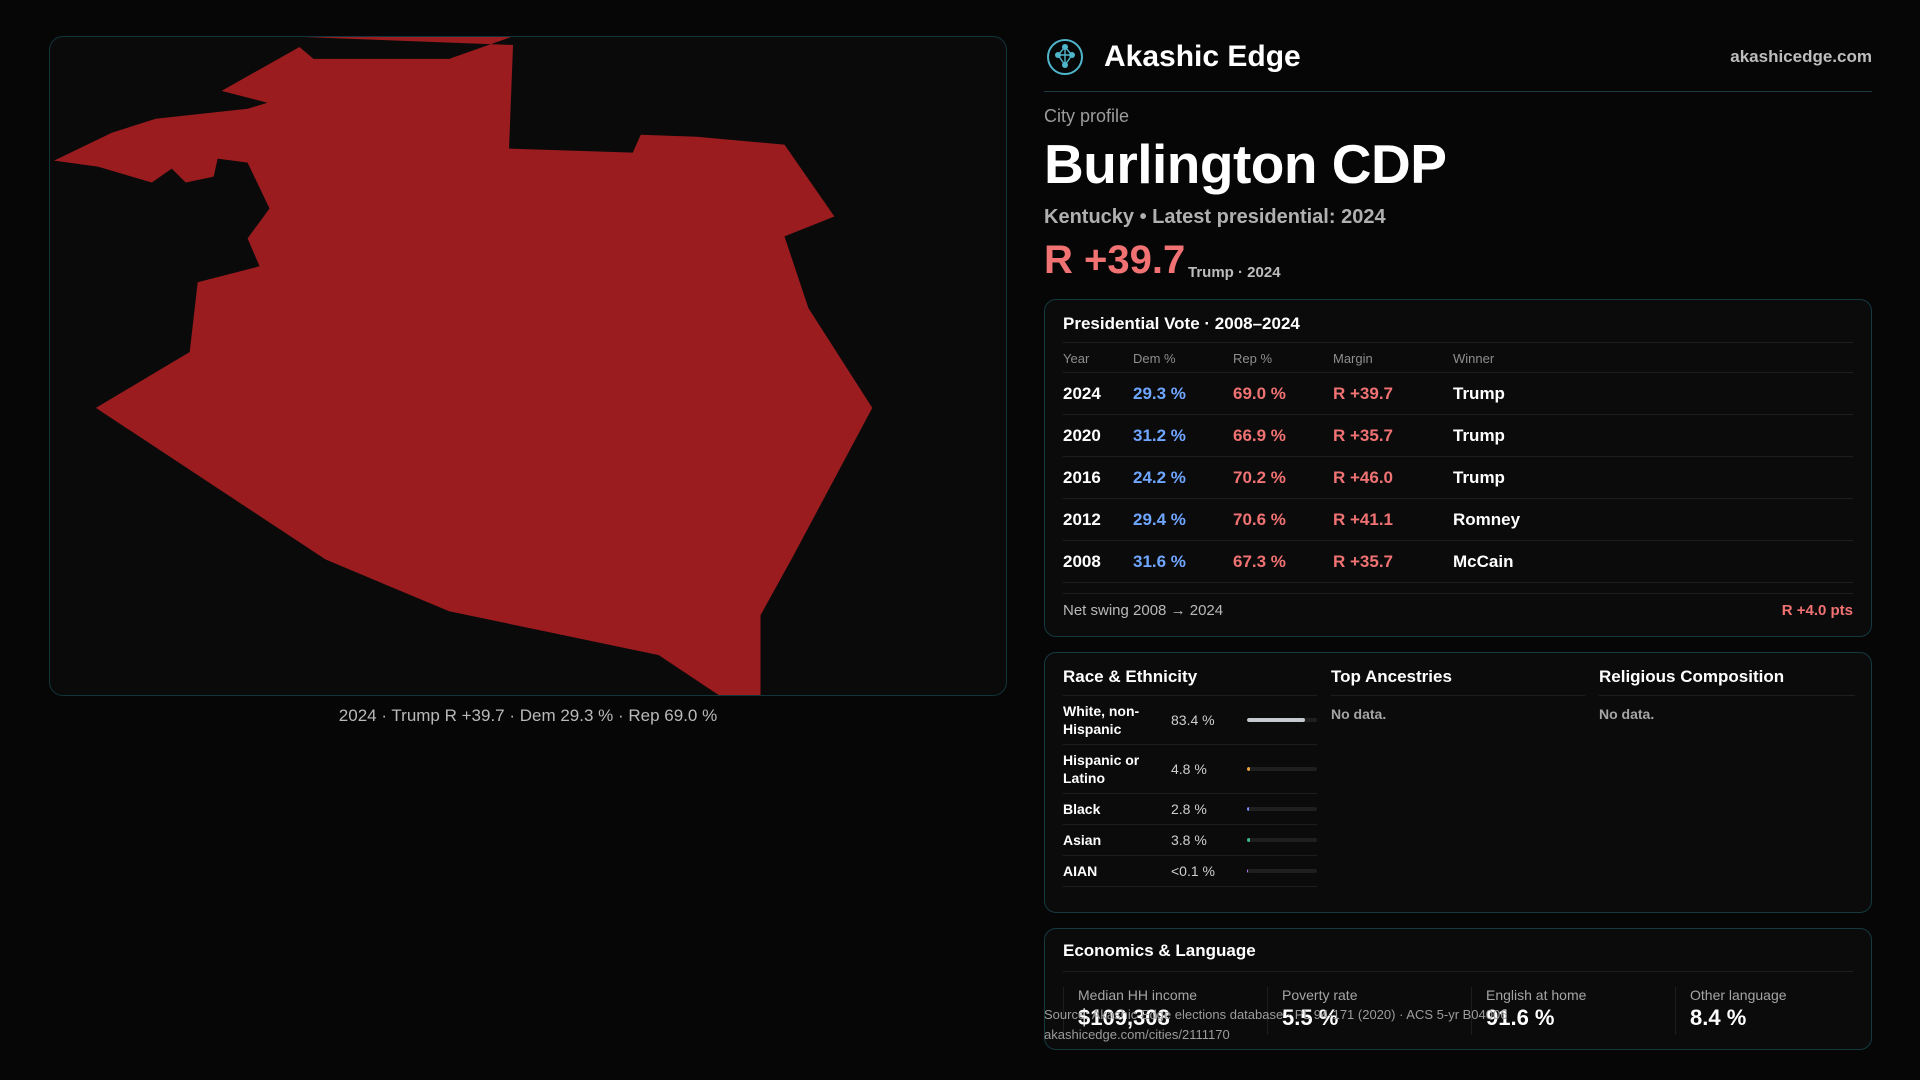 The width and height of the screenshot is (1920, 1080). I want to click on latest-margin-note: Trump · 2024, so click(1234, 272).